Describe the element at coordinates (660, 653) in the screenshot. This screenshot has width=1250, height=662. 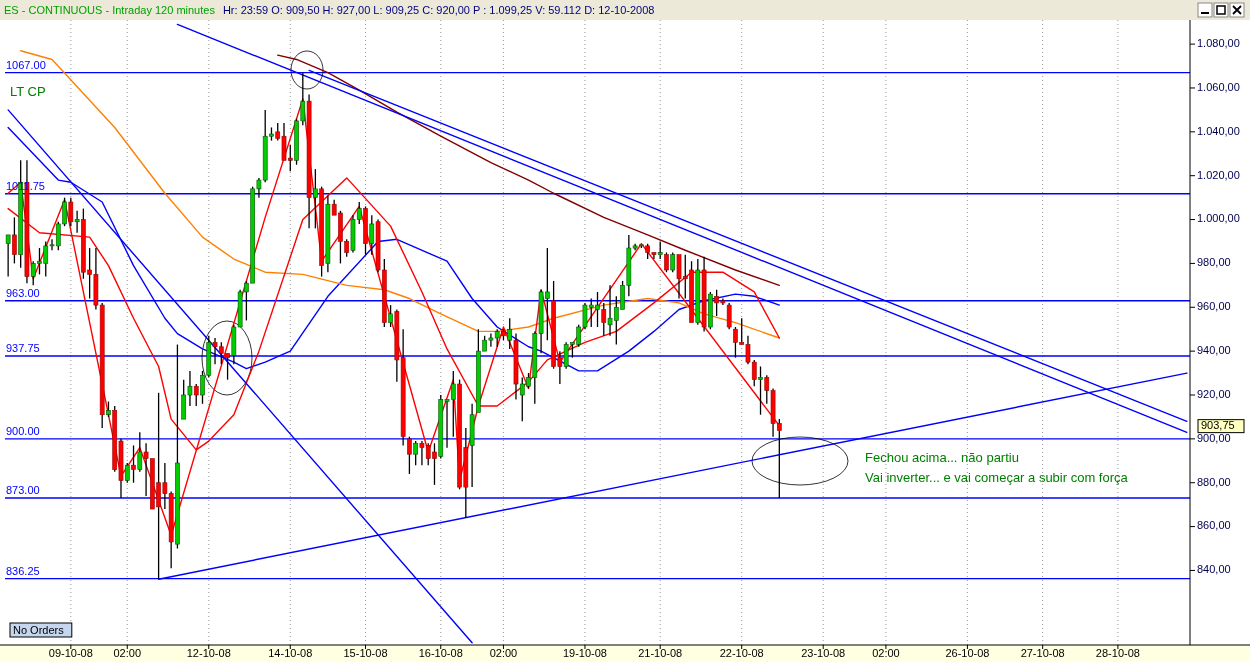
I see `x-tick-label: 21-10-08` at that location.